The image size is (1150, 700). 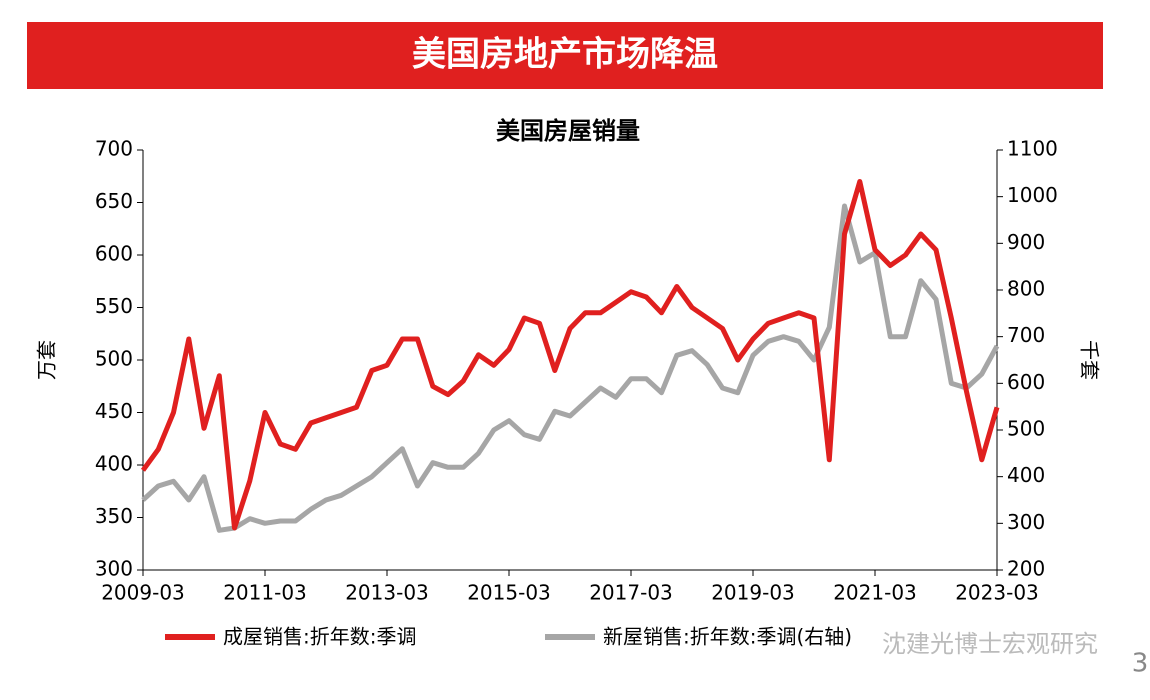 I want to click on y2-tick-label: 1000, so click(x=1032, y=195).